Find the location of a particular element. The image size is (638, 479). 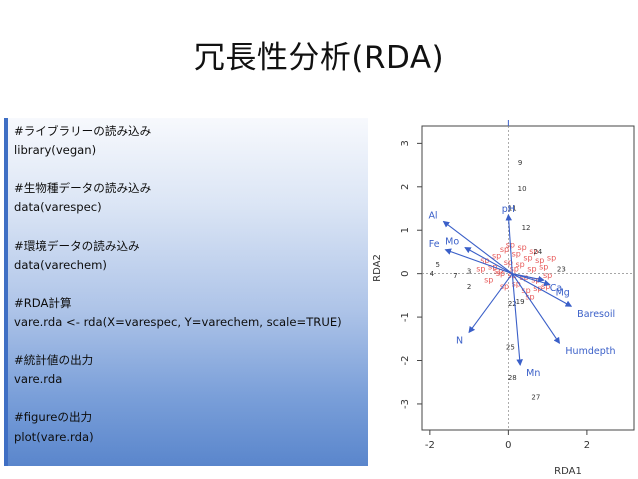

site-label: 2 is located at coordinates (469, 287).